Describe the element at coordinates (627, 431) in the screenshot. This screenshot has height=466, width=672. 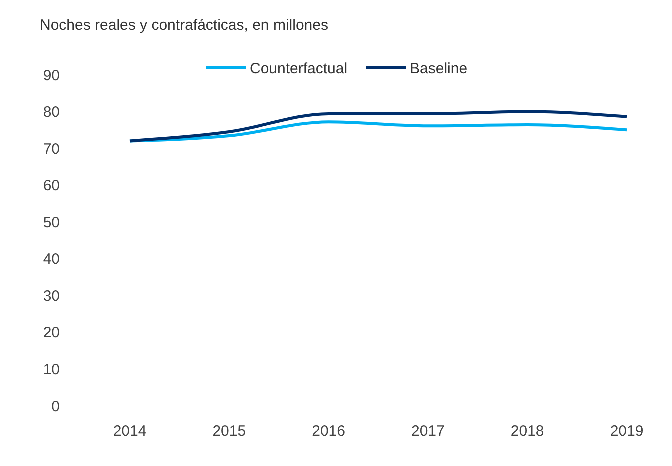
I see `x-tick-label: 2019` at that location.